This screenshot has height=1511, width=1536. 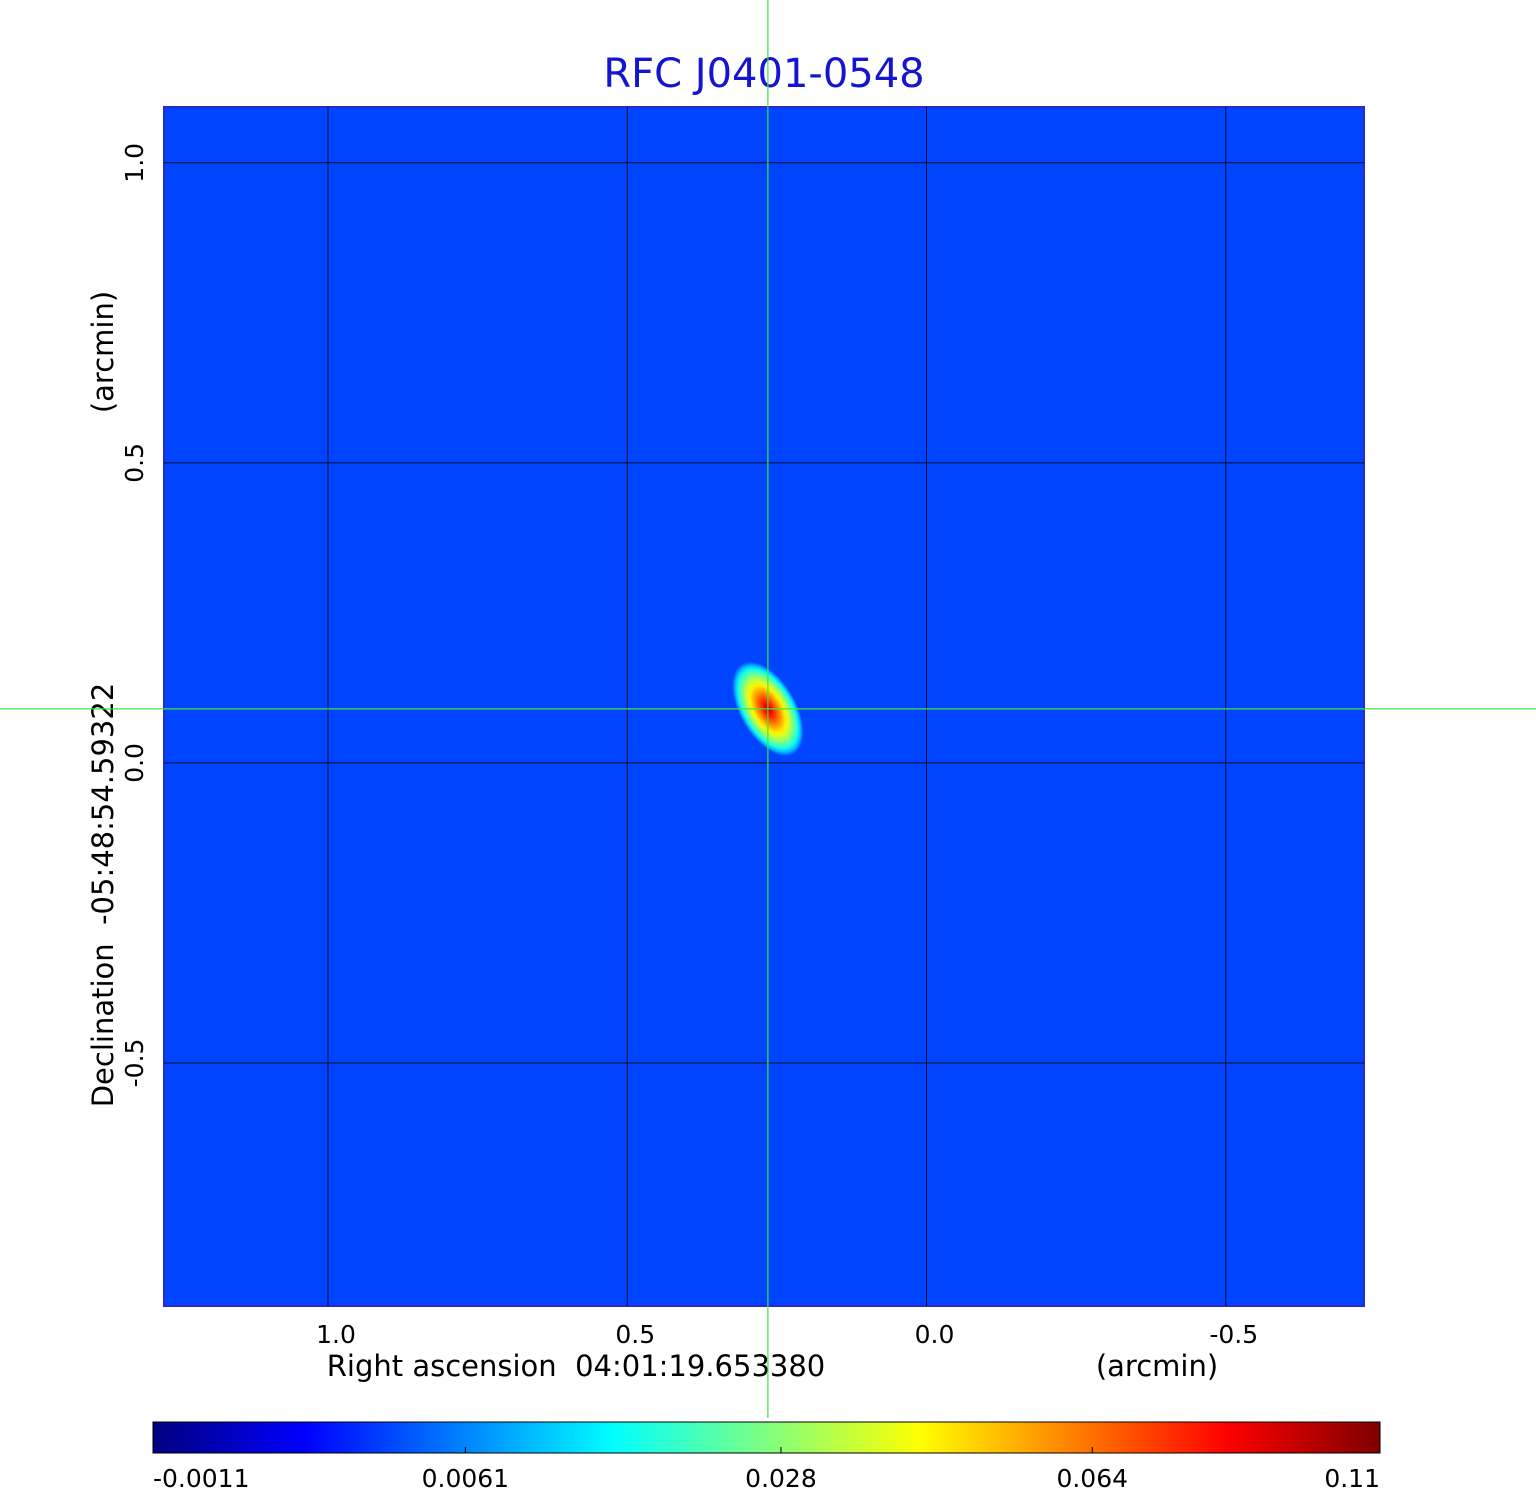 I want to click on x-axis-label: Right ascension 04:01:19.653380, so click(x=576, y=1366).